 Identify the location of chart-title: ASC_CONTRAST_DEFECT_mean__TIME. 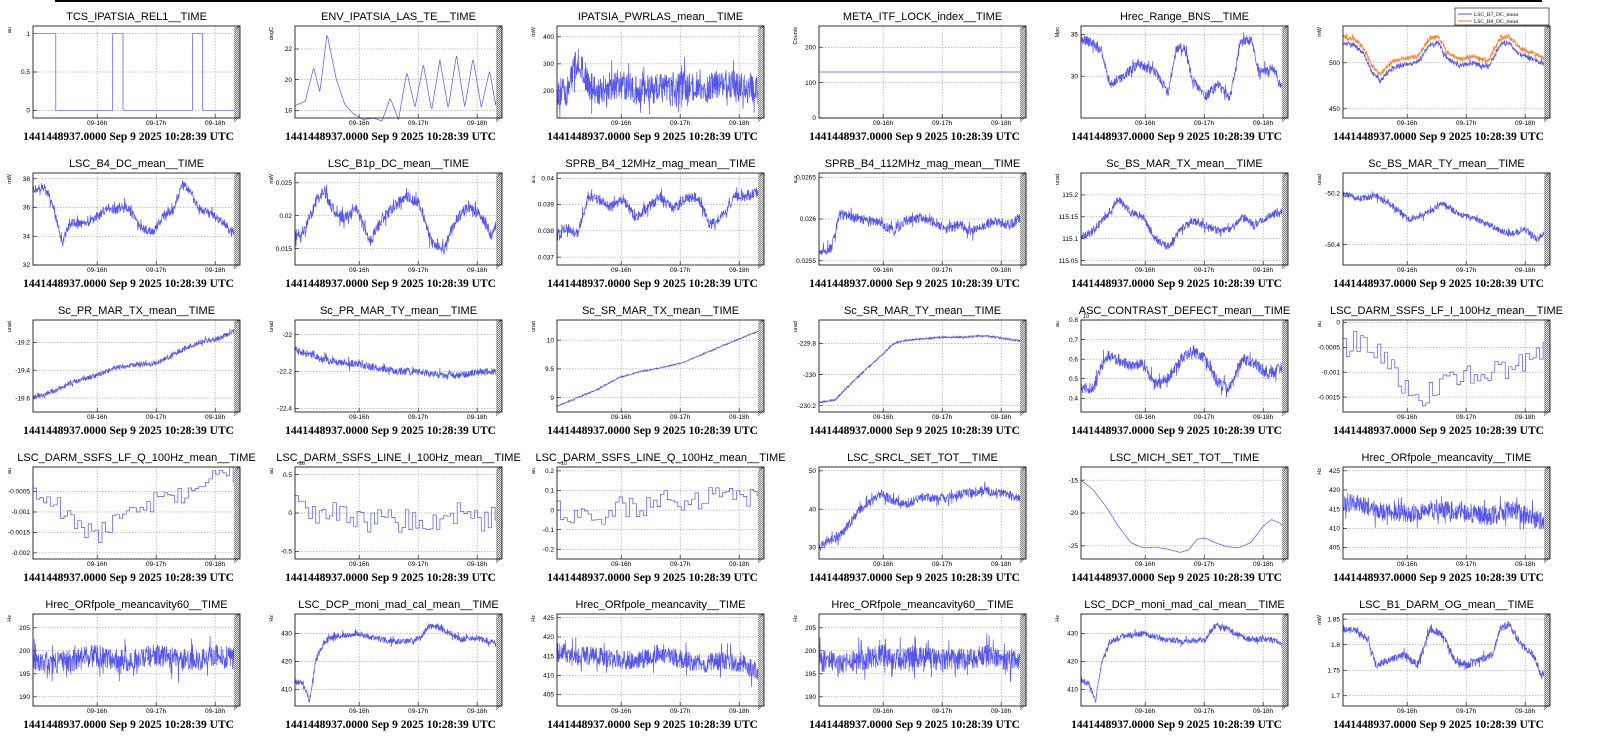
(1185, 311).